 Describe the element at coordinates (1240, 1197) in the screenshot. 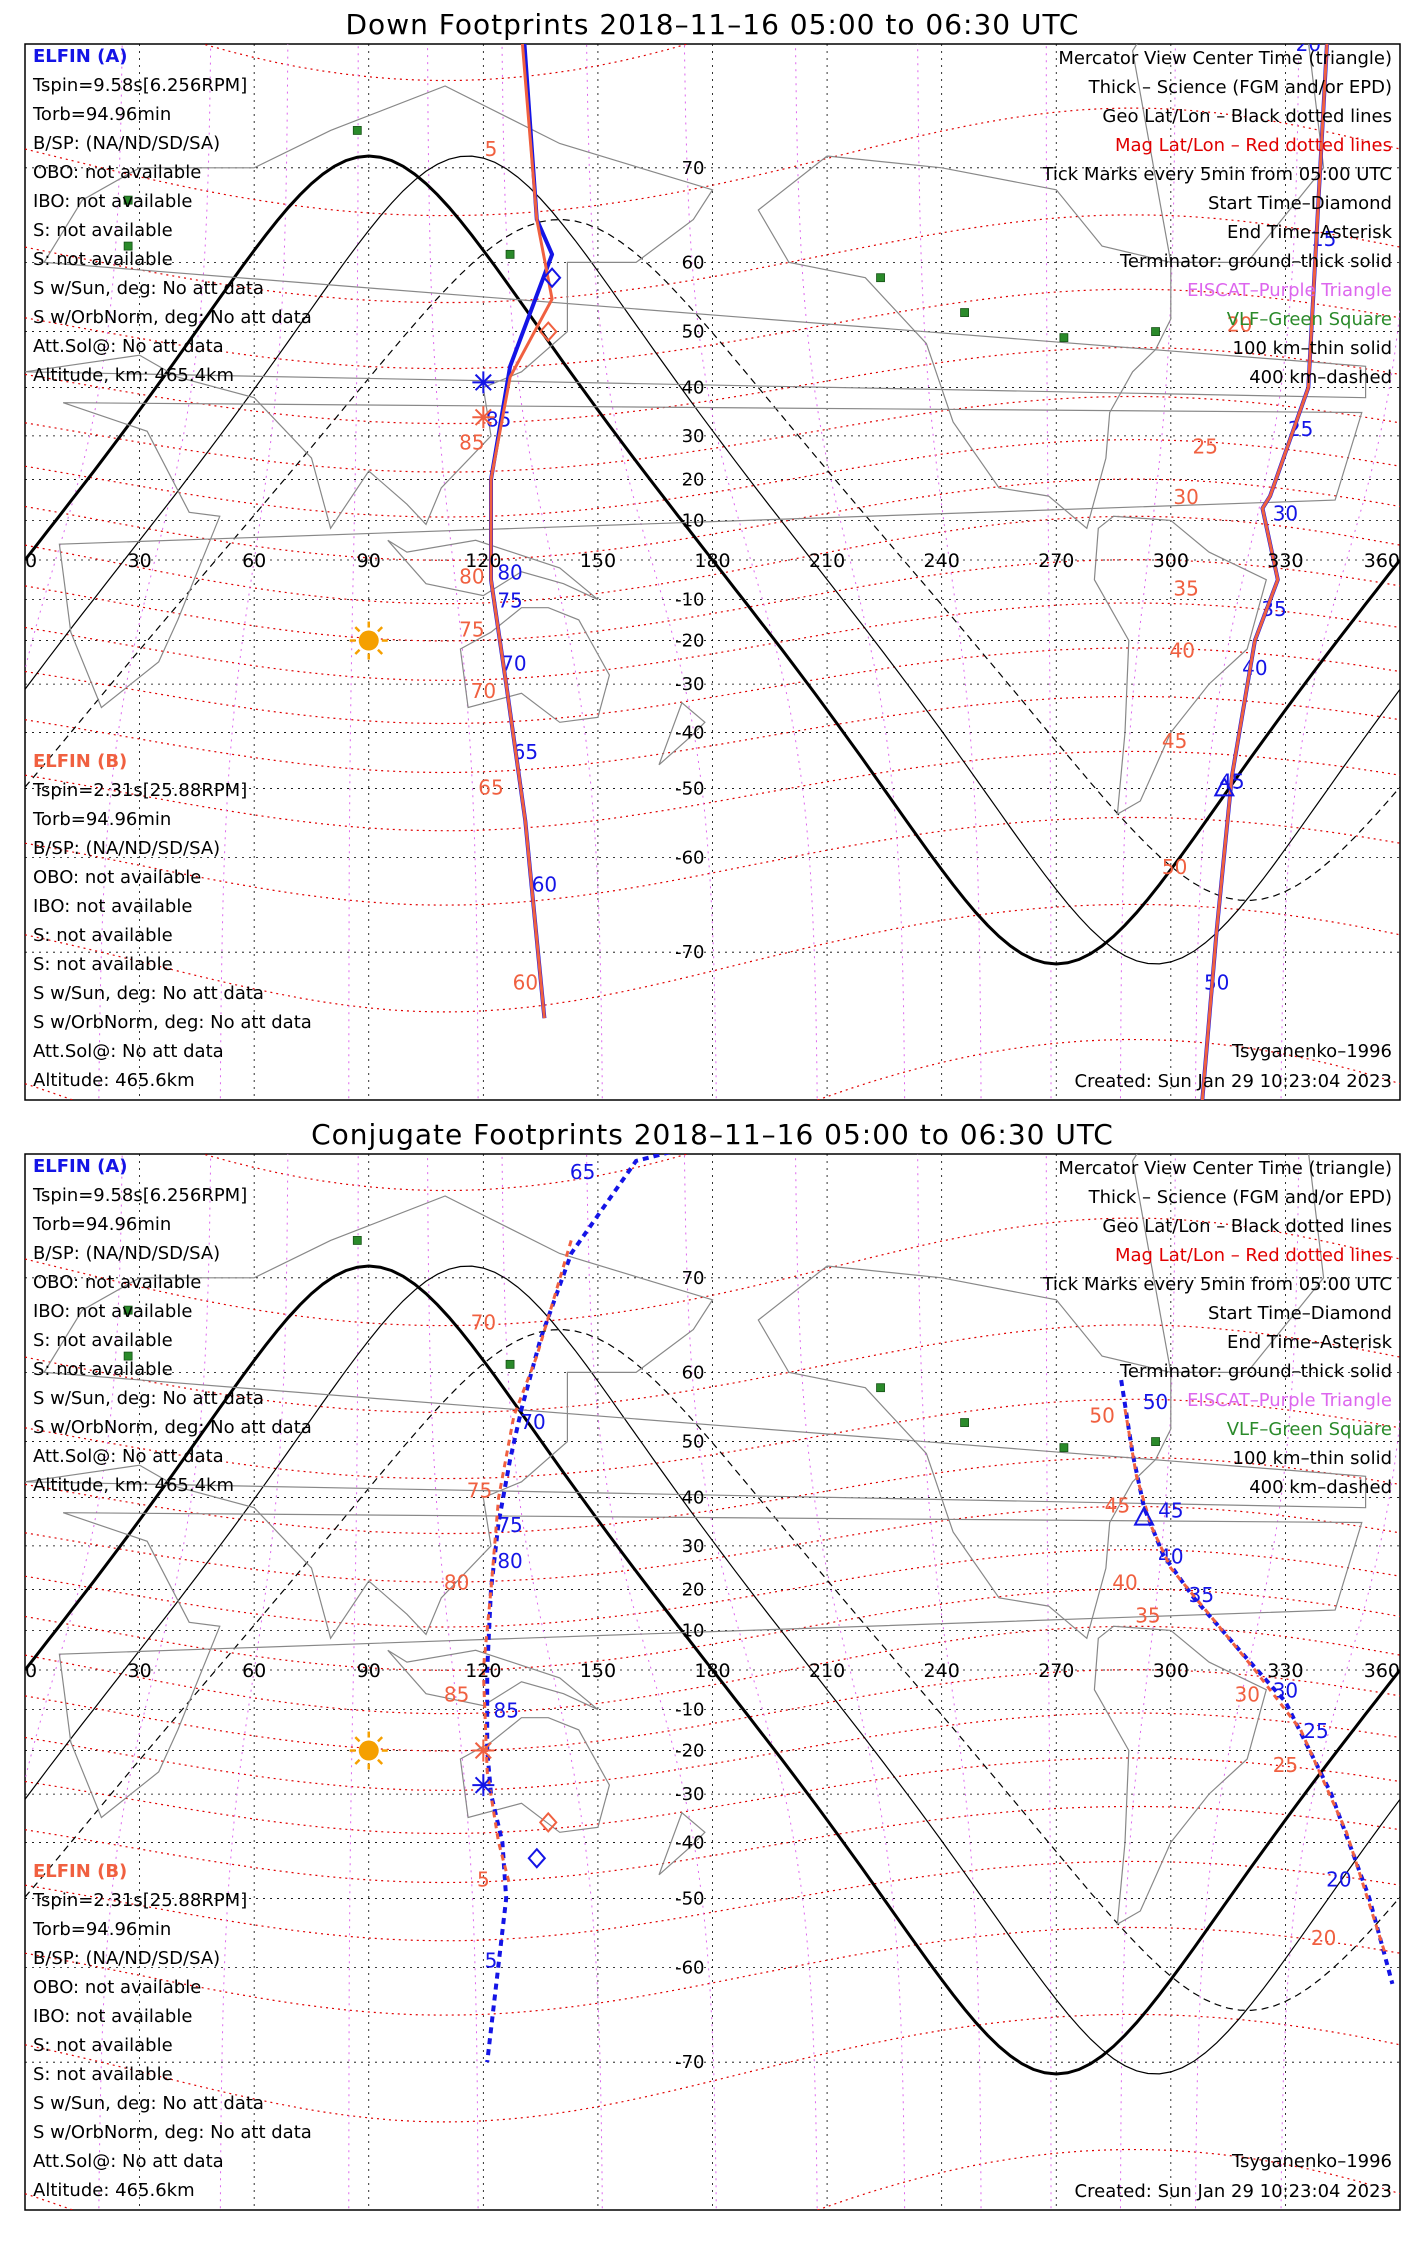

I see `legend-entry: Thick – Science (FGM and/or EPD)` at that location.